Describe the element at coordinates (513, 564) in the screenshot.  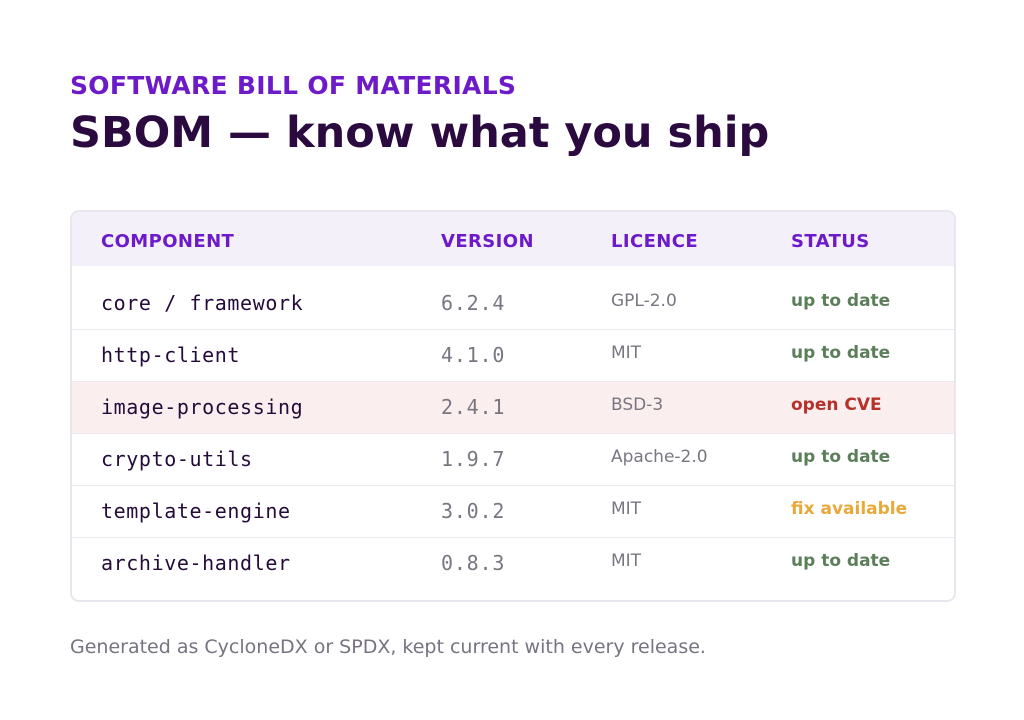
I see `table-row: archive-handler 0.8.3 MIT up to date` at that location.